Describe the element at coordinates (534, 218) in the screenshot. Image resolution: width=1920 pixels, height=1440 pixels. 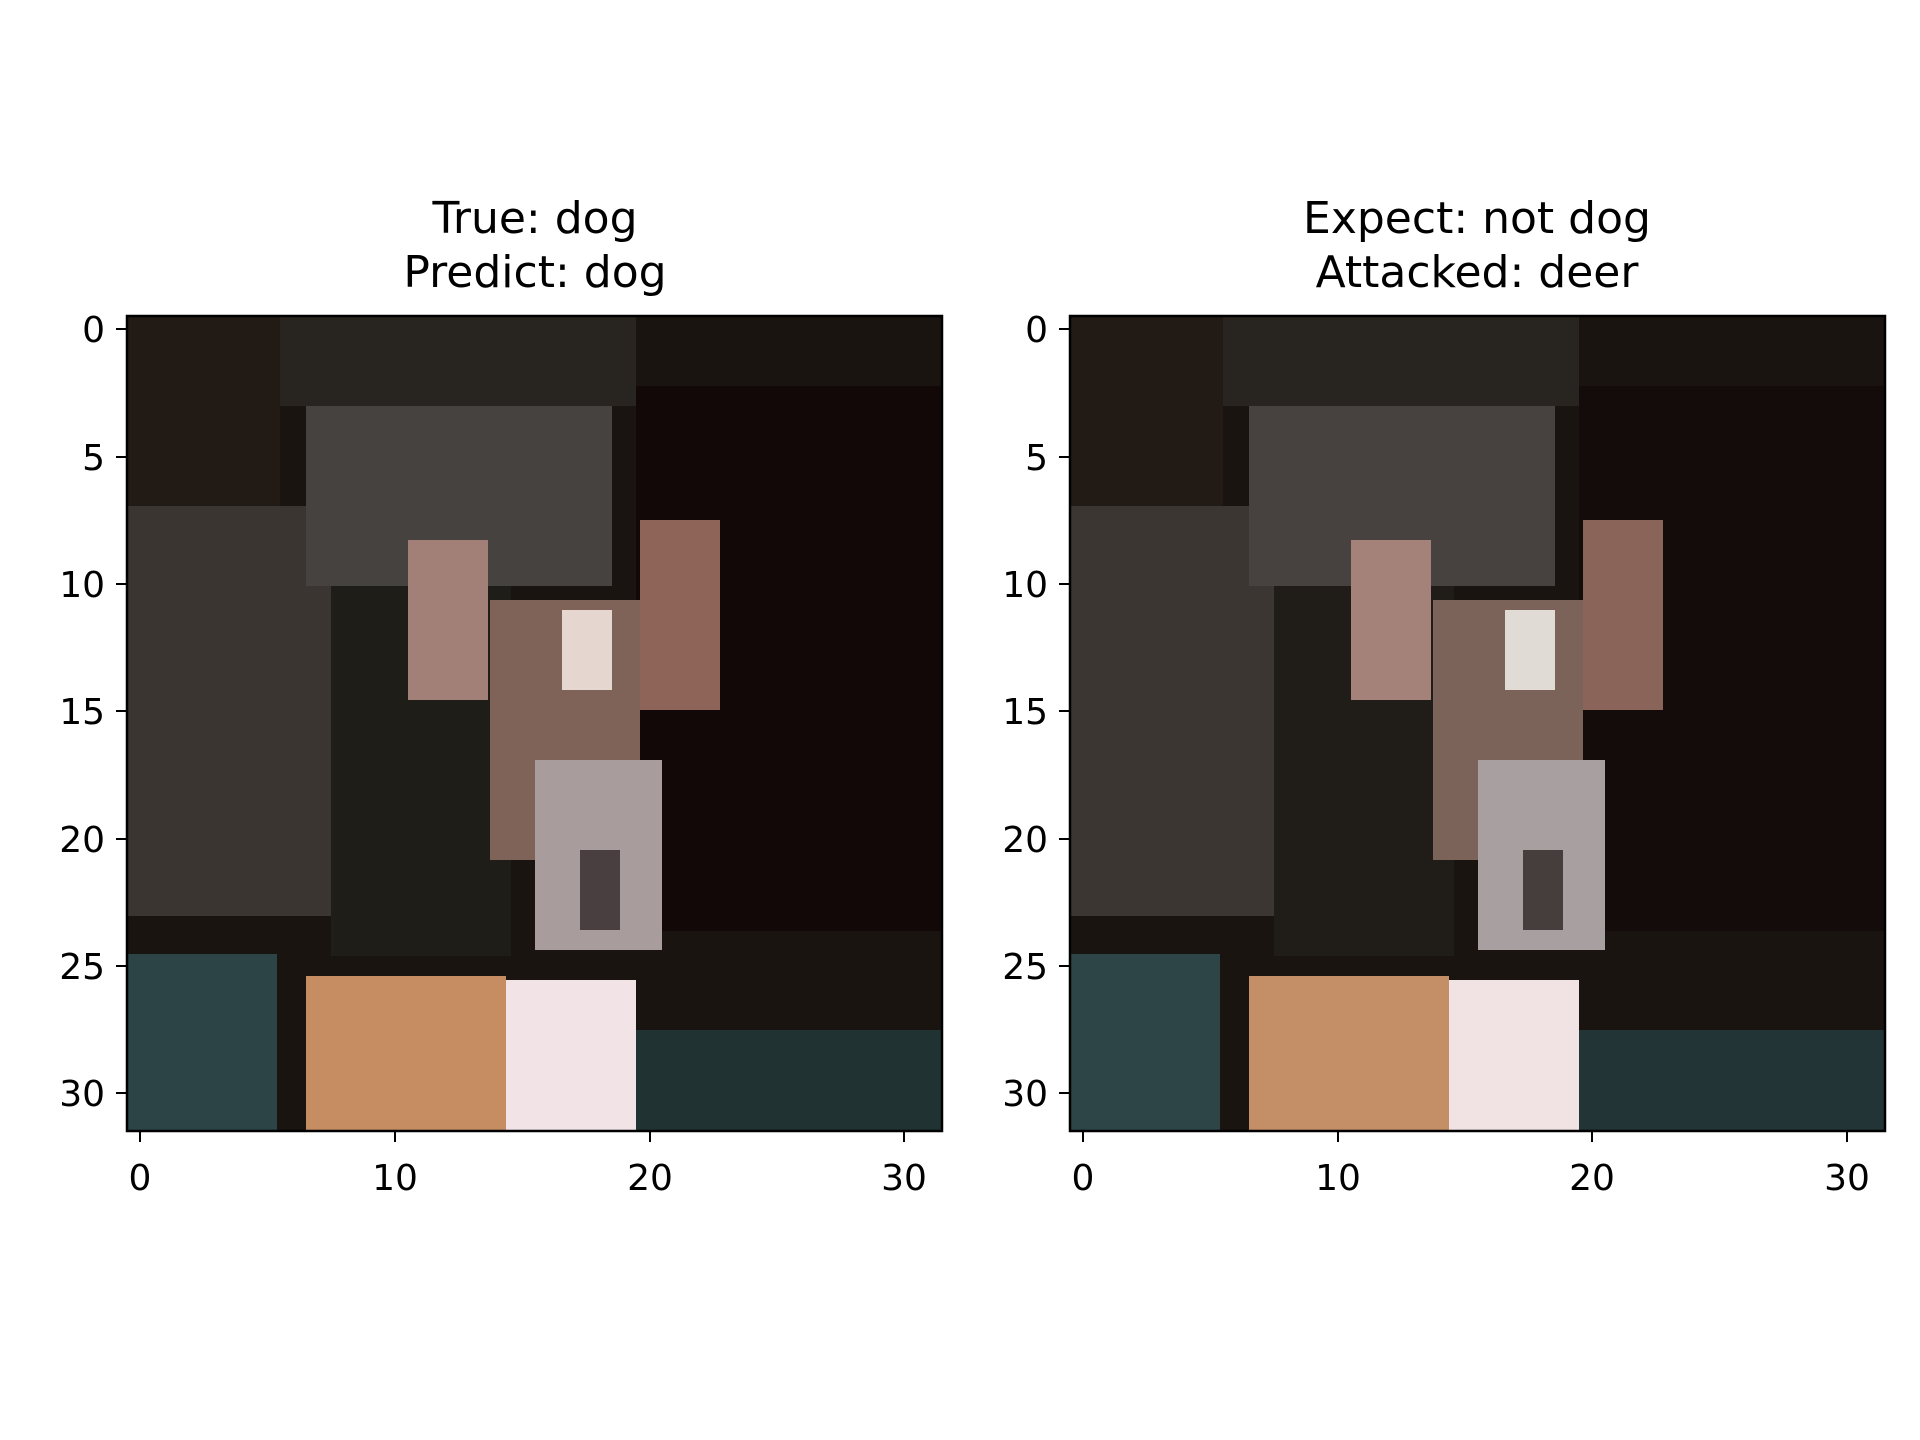
I see `panel-original-title-line-1: True: dog` at that location.